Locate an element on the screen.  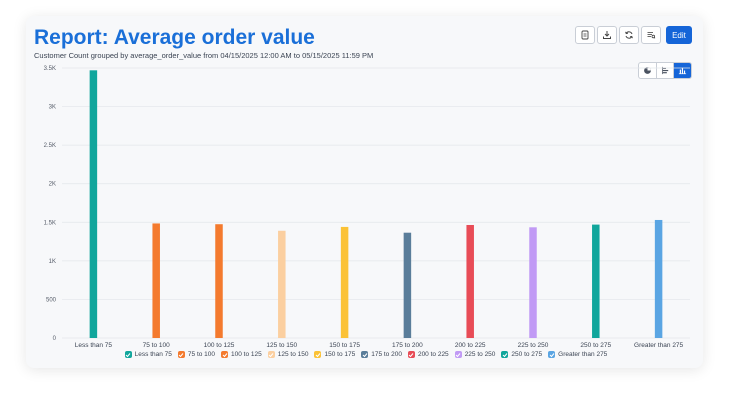
x-tick-label: 100 to 125 is located at coordinates (219, 345).